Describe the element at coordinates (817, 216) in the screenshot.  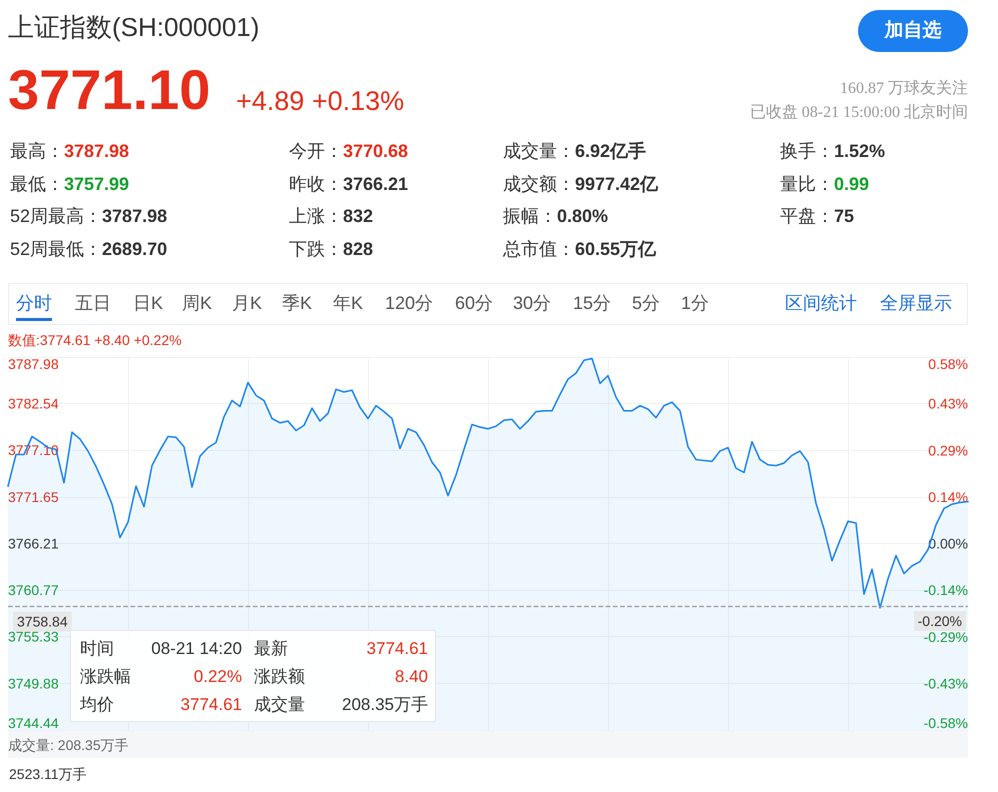
I see `text: 平盘：75` at that location.